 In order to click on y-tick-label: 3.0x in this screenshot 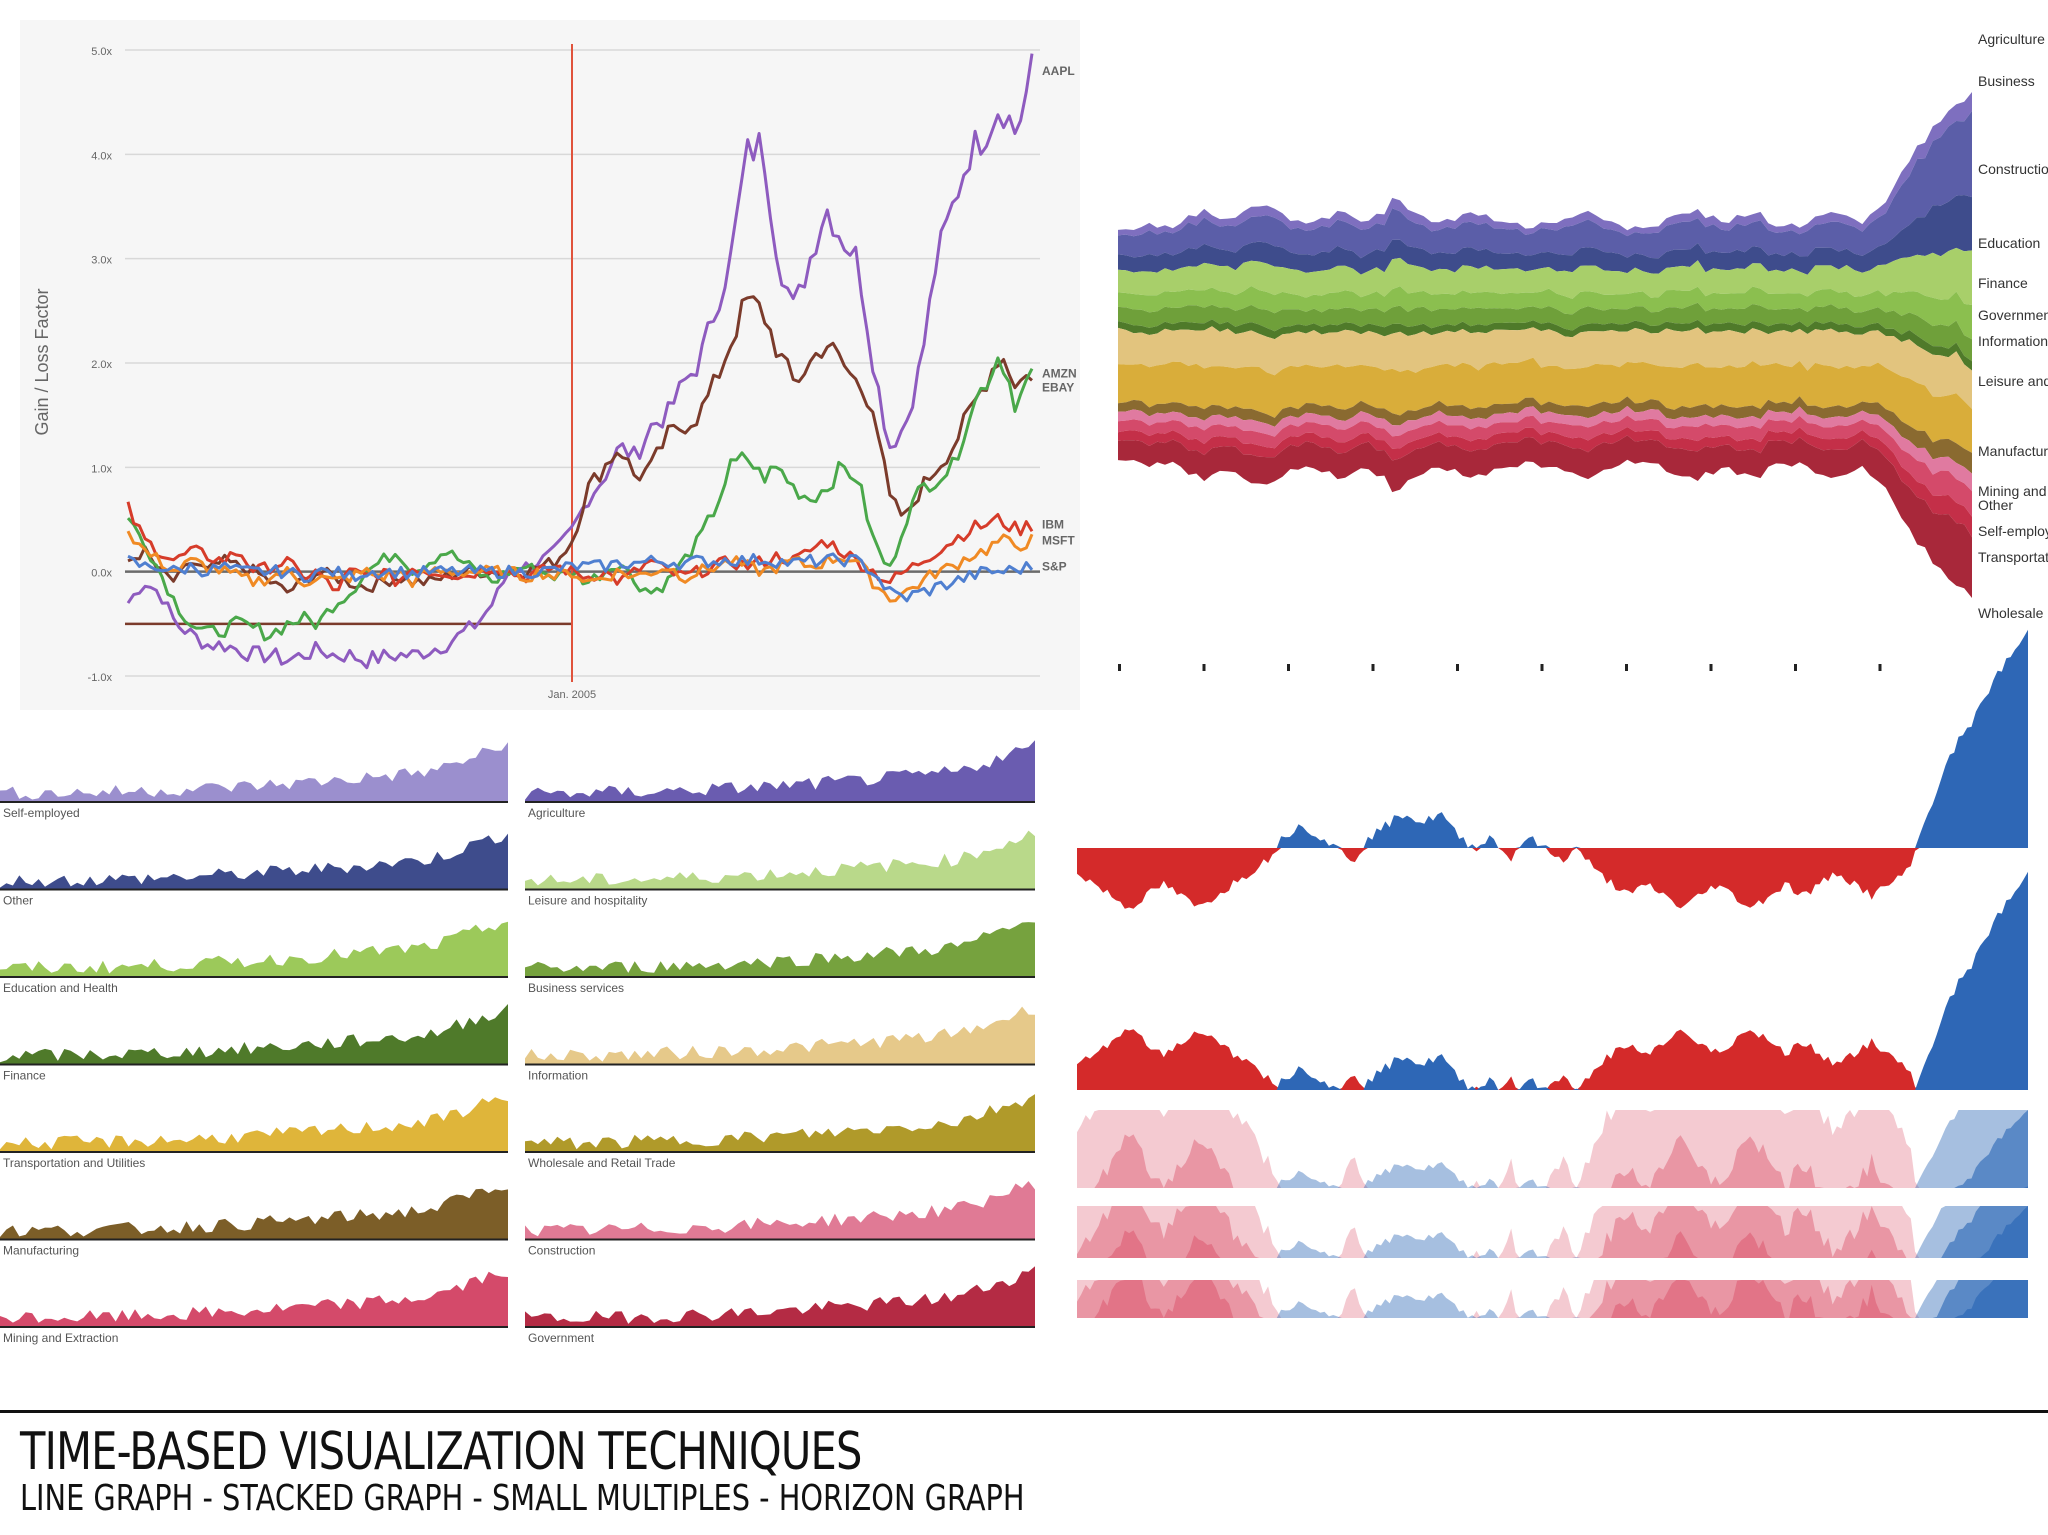, I will do `click(101, 261)`.